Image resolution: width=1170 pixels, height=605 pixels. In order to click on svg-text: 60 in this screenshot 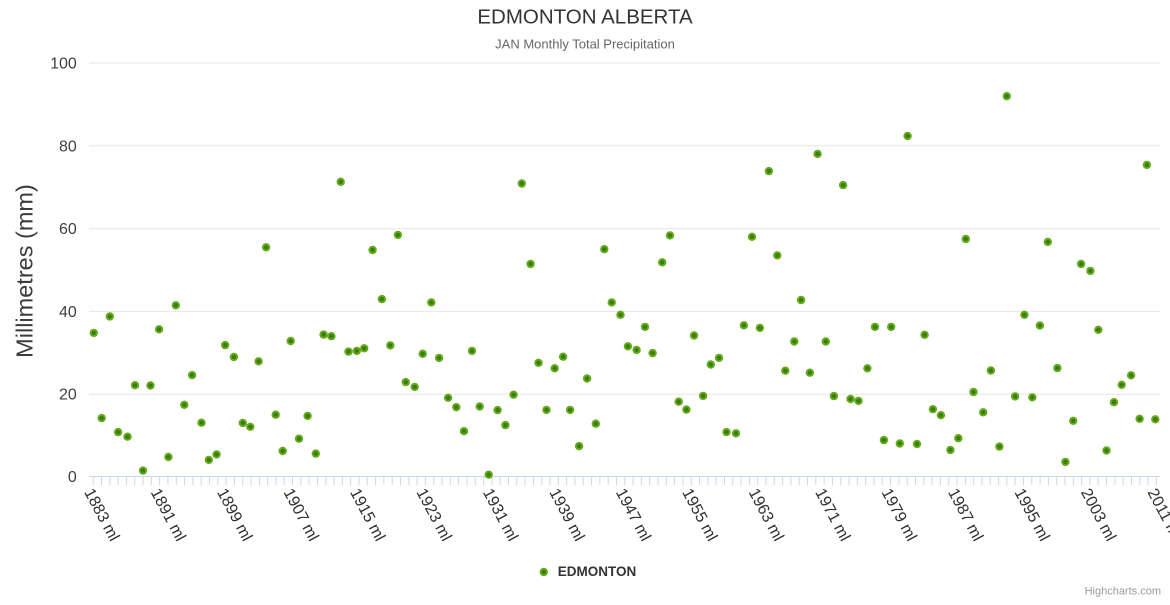, I will do `click(68, 229)`.